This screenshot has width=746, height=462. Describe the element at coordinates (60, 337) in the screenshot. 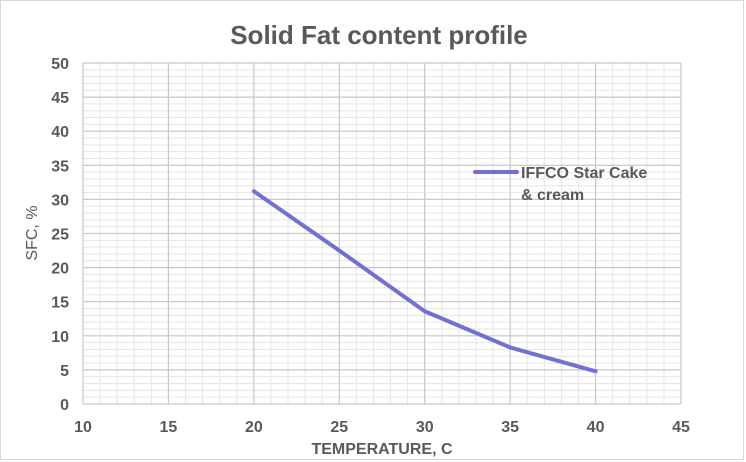

I see `y-tick-label: 10` at that location.